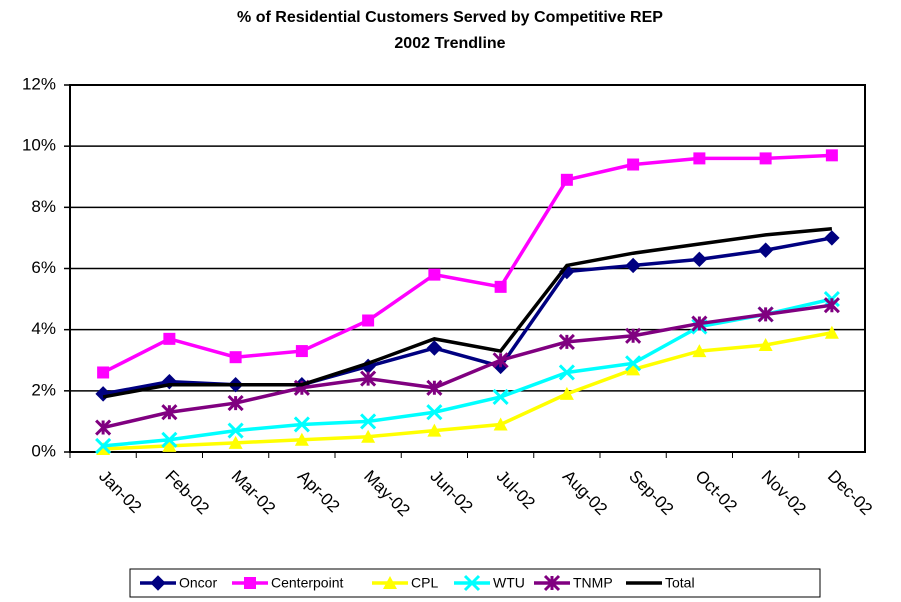 The image size is (901, 602). I want to click on y-tick-label: 10%, so click(39, 145).